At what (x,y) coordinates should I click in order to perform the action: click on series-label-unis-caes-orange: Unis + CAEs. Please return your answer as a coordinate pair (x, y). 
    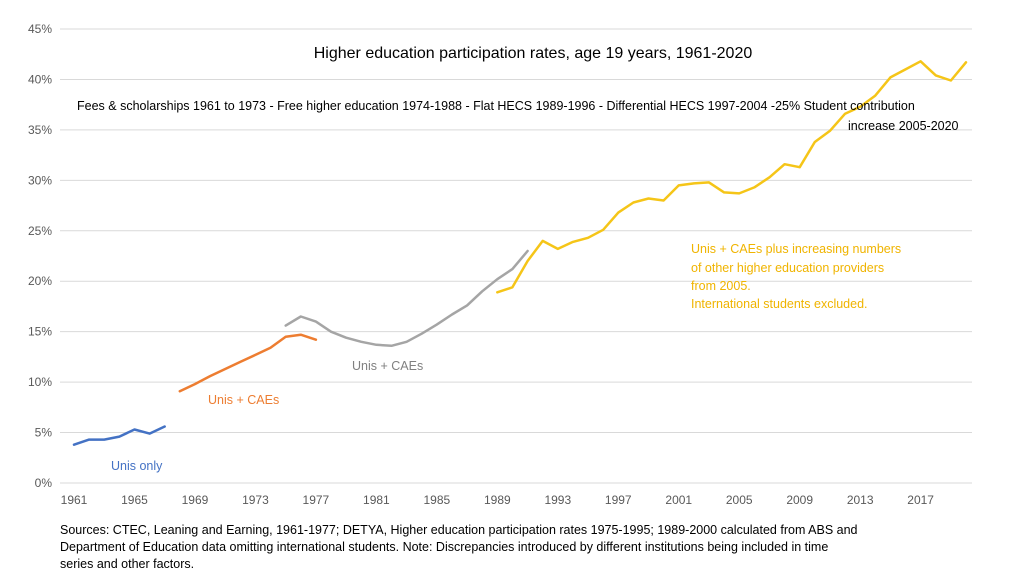
    Looking at the image, I should click on (243, 400).